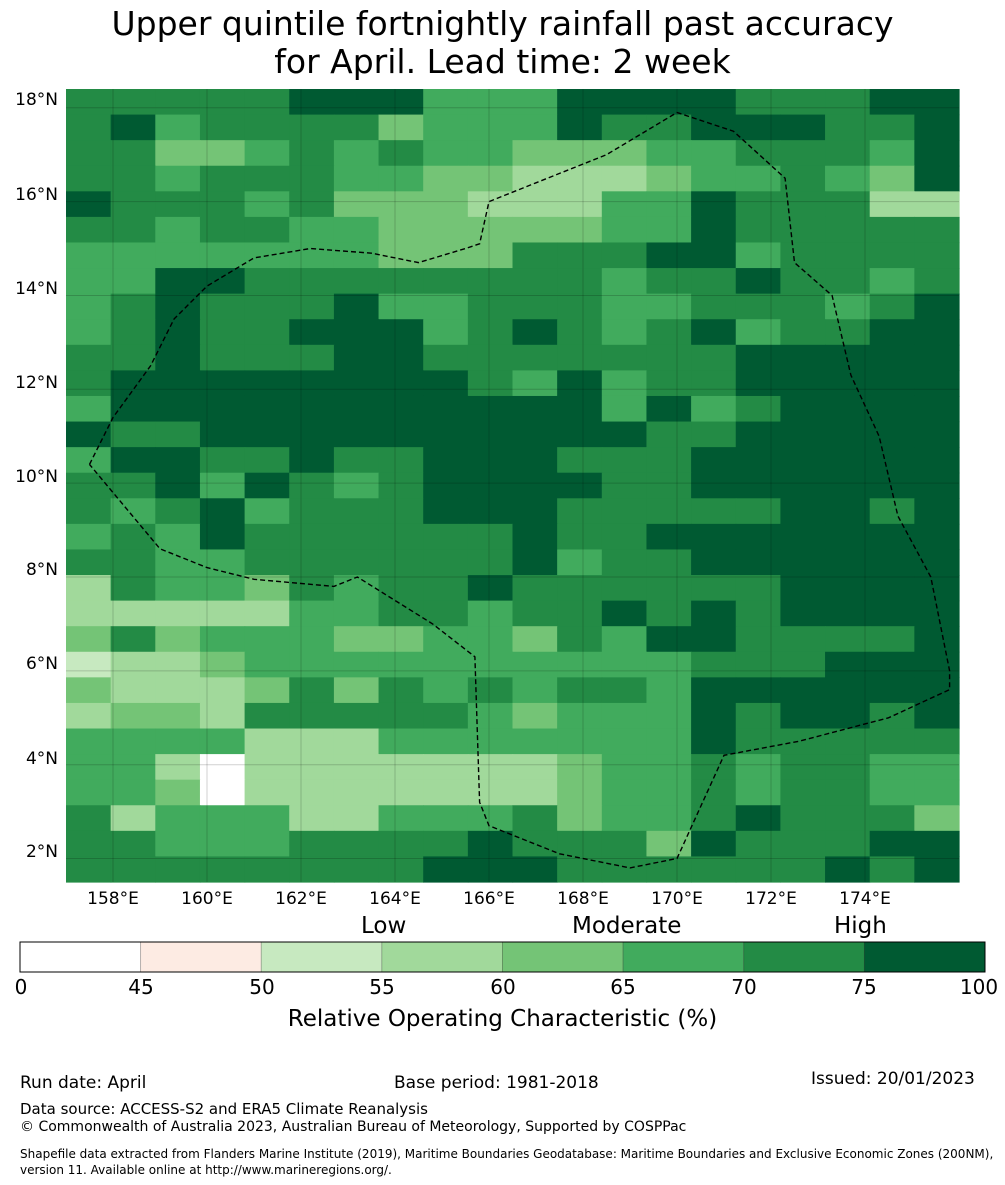 This screenshot has height=1185, width=1005. What do you see at coordinates (583, 899) in the screenshot?
I see `lon-label: 168°E` at bounding box center [583, 899].